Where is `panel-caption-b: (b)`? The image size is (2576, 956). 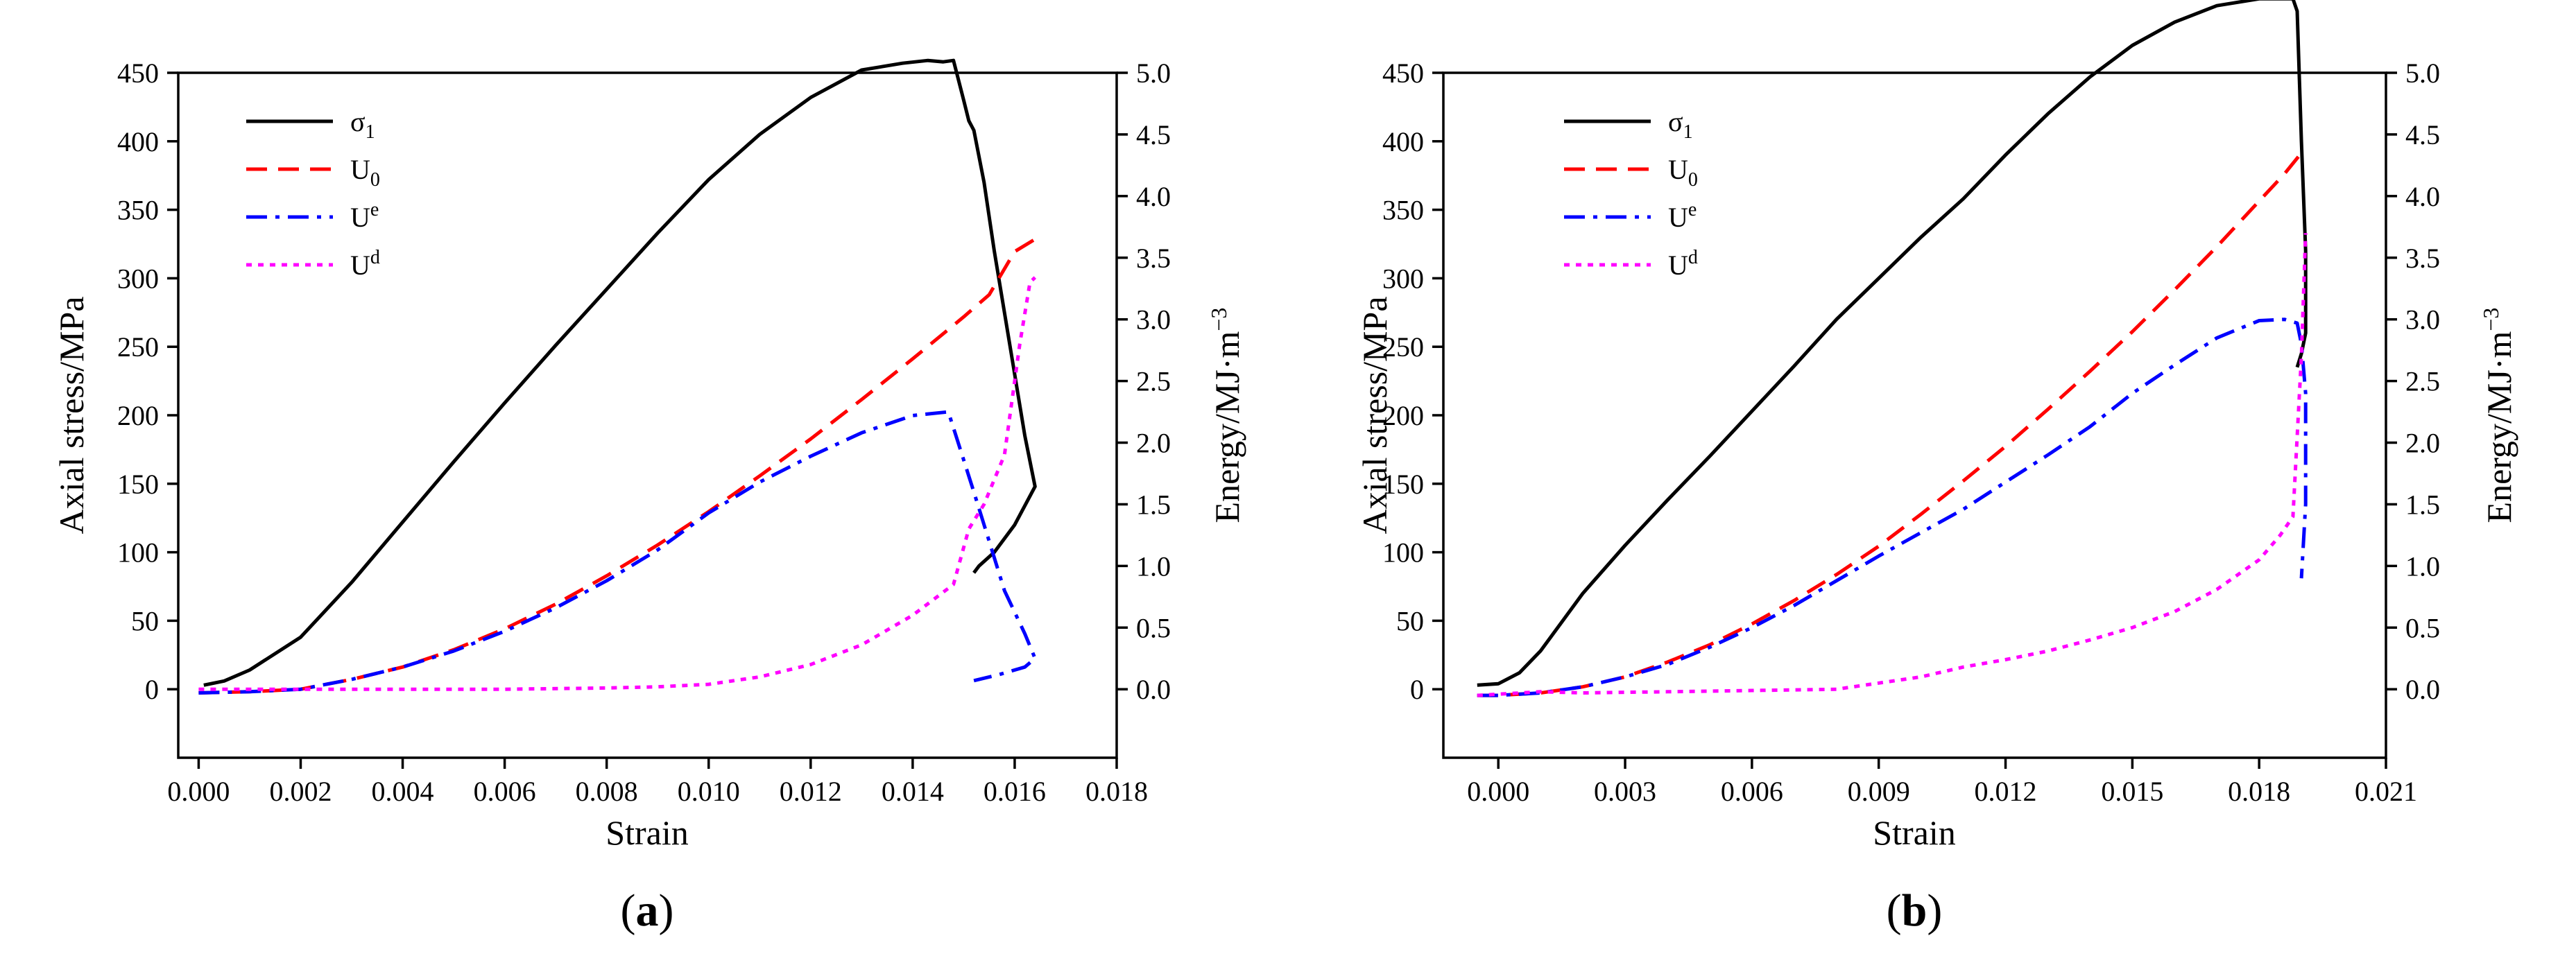
panel-caption-b: (b) is located at coordinates (1915, 910).